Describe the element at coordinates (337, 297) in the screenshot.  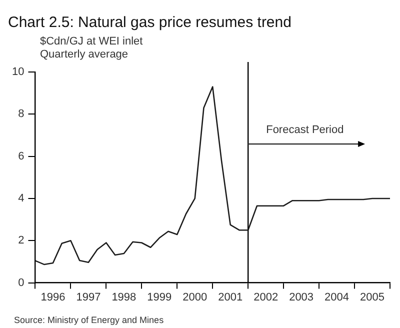
I see `x-tick-label: 2004` at that location.